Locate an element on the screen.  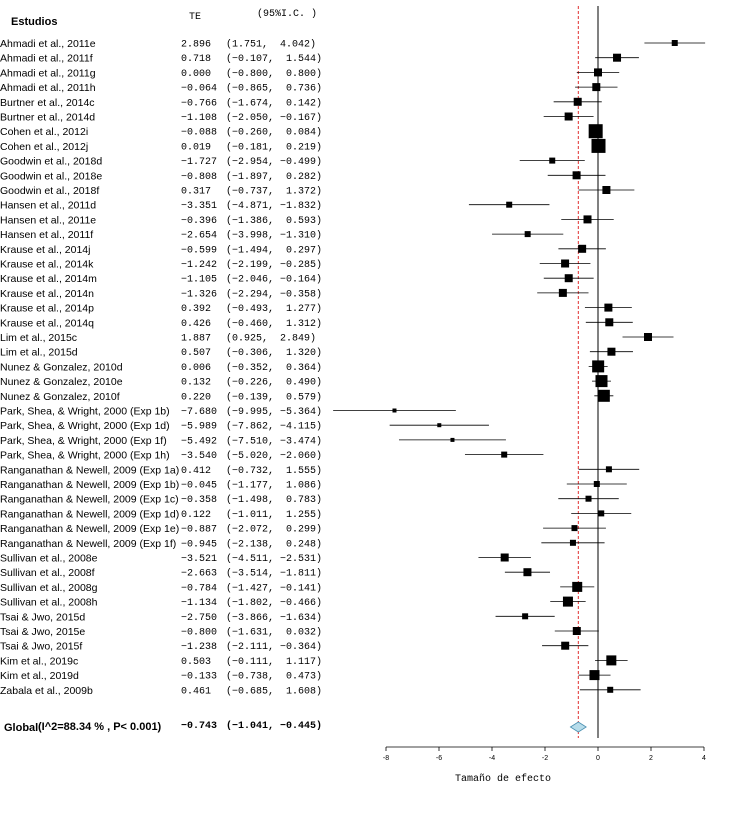
header-effect: TE is located at coordinates (195, 17).